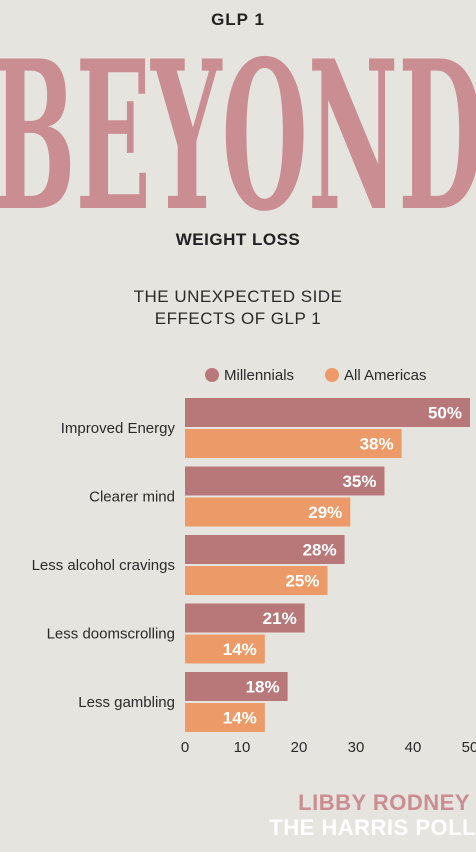 This screenshot has height=852, width=476. What do you see at coordinates (469, 747) in the screenshot?
I see `x-tick-label: 50` at bounding box center [469, 747].